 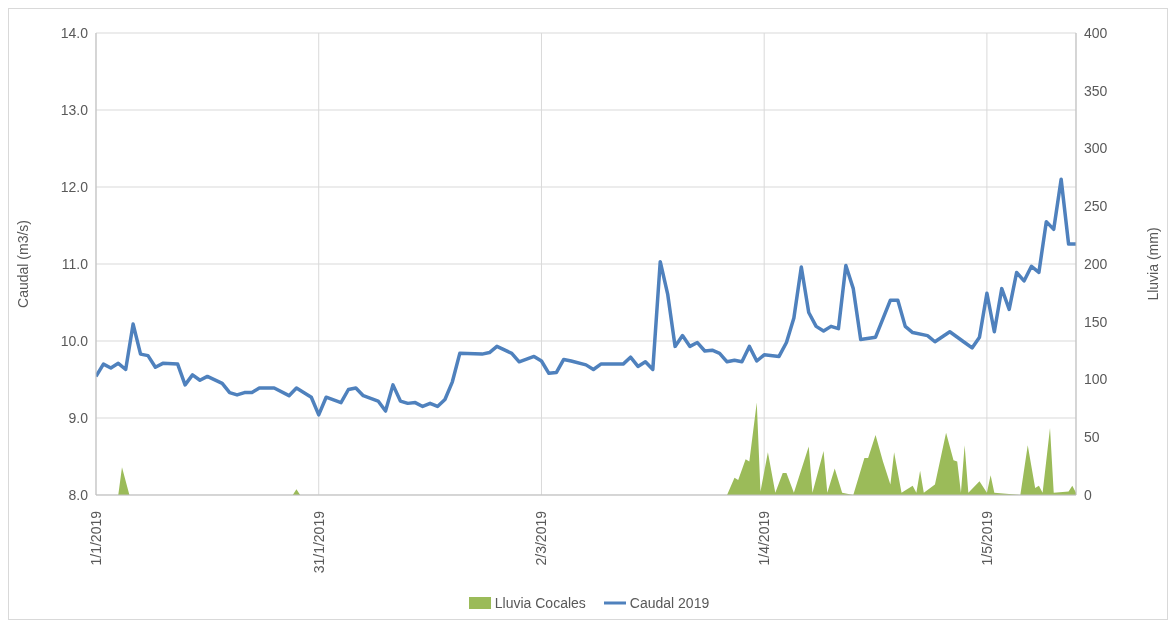 What do you see at coordinates (74, 340) in the screenshot?
I see `y-tick-label: 10.0` at bounding box center [74, 340].